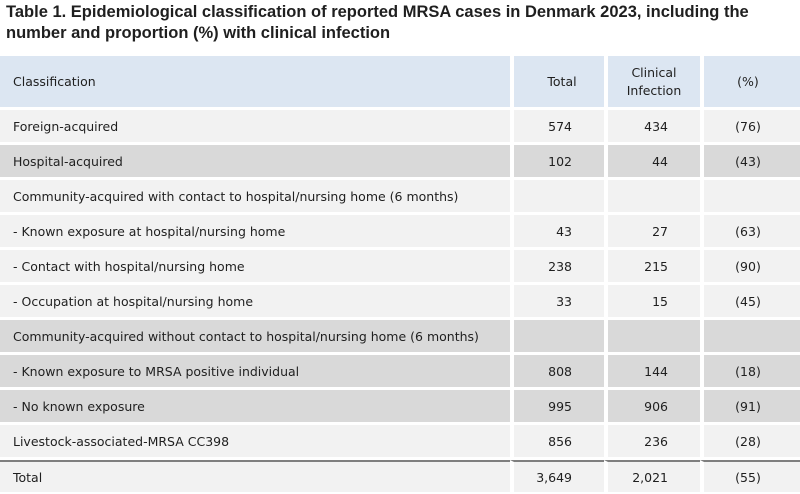  Describe the element at coordinates (557, 267) in the screenshot. I see `row-total: 238` at that location.